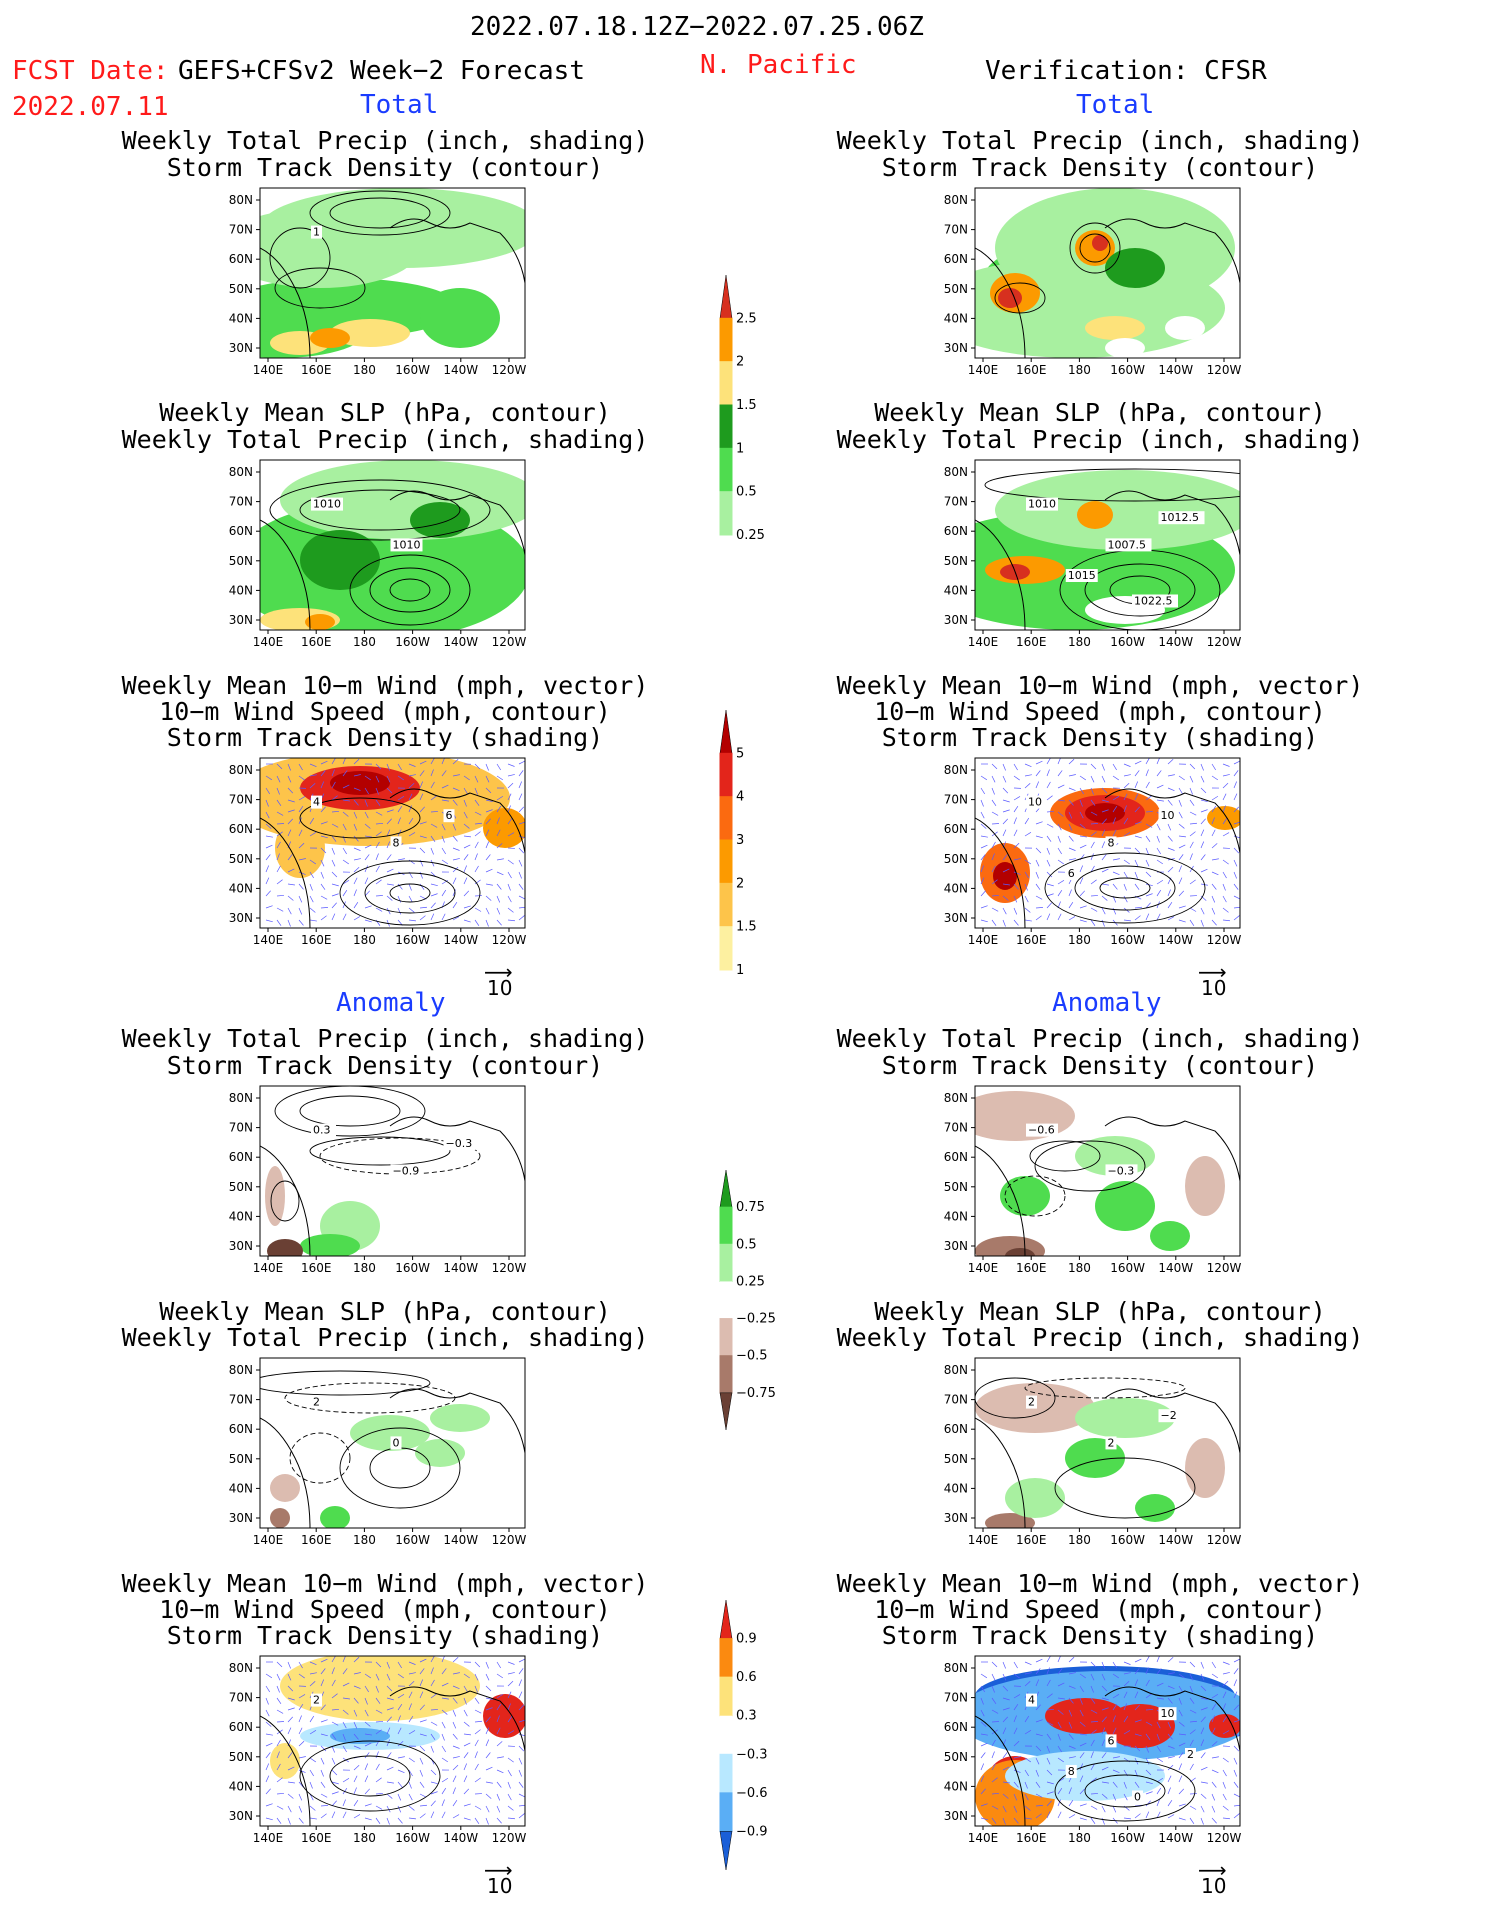 Image resolution: width=1487 pixels, height=1925 pixels. What do you see at coordinates (1079, 370) in the screenshot?
I see `lon-tick-label: 180` at bounding box center [1079, 370].